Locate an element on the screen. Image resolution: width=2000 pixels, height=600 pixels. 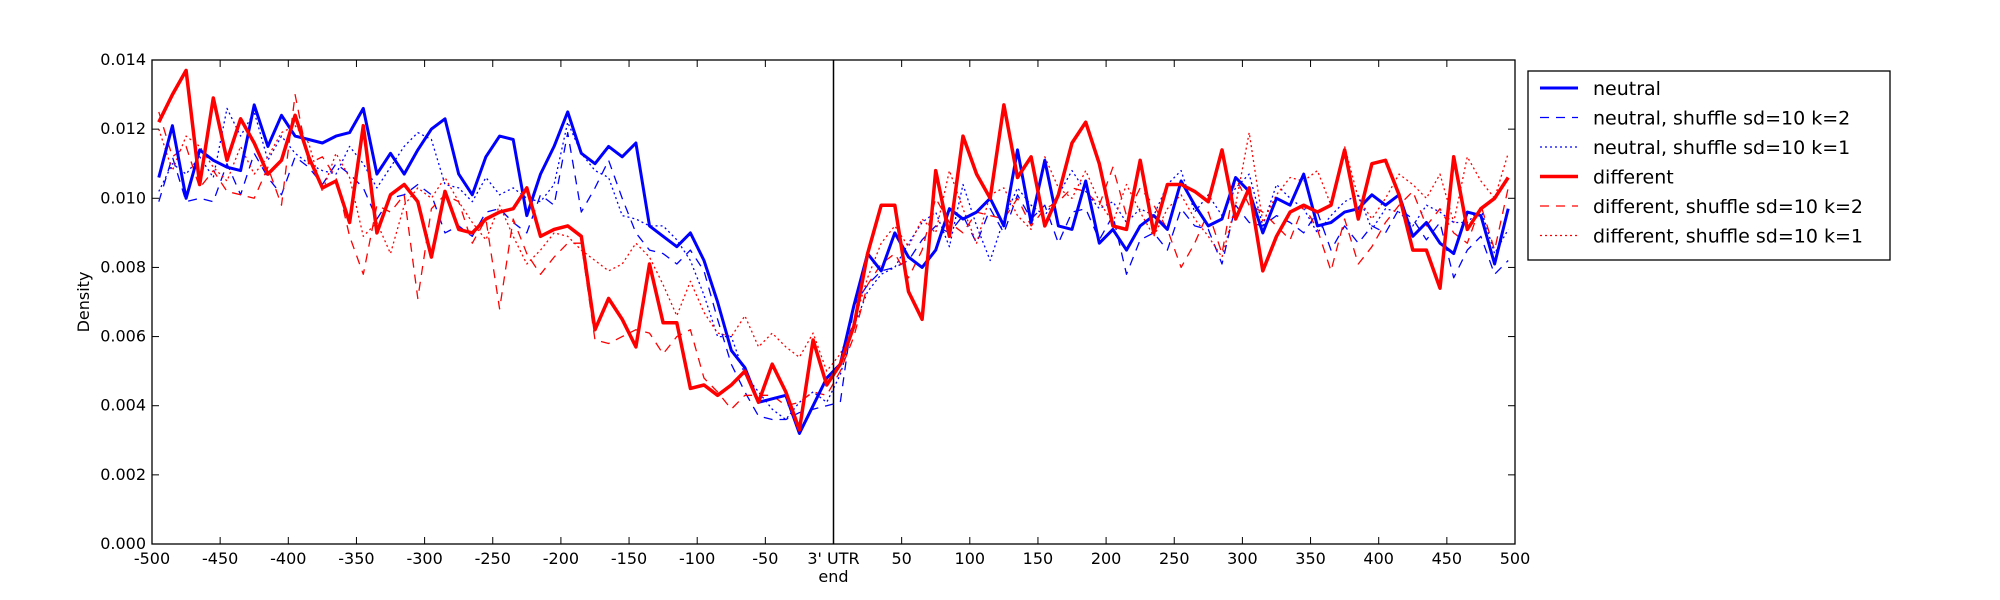
x-tick-label: 450 is located at coordinates (1447, 558).